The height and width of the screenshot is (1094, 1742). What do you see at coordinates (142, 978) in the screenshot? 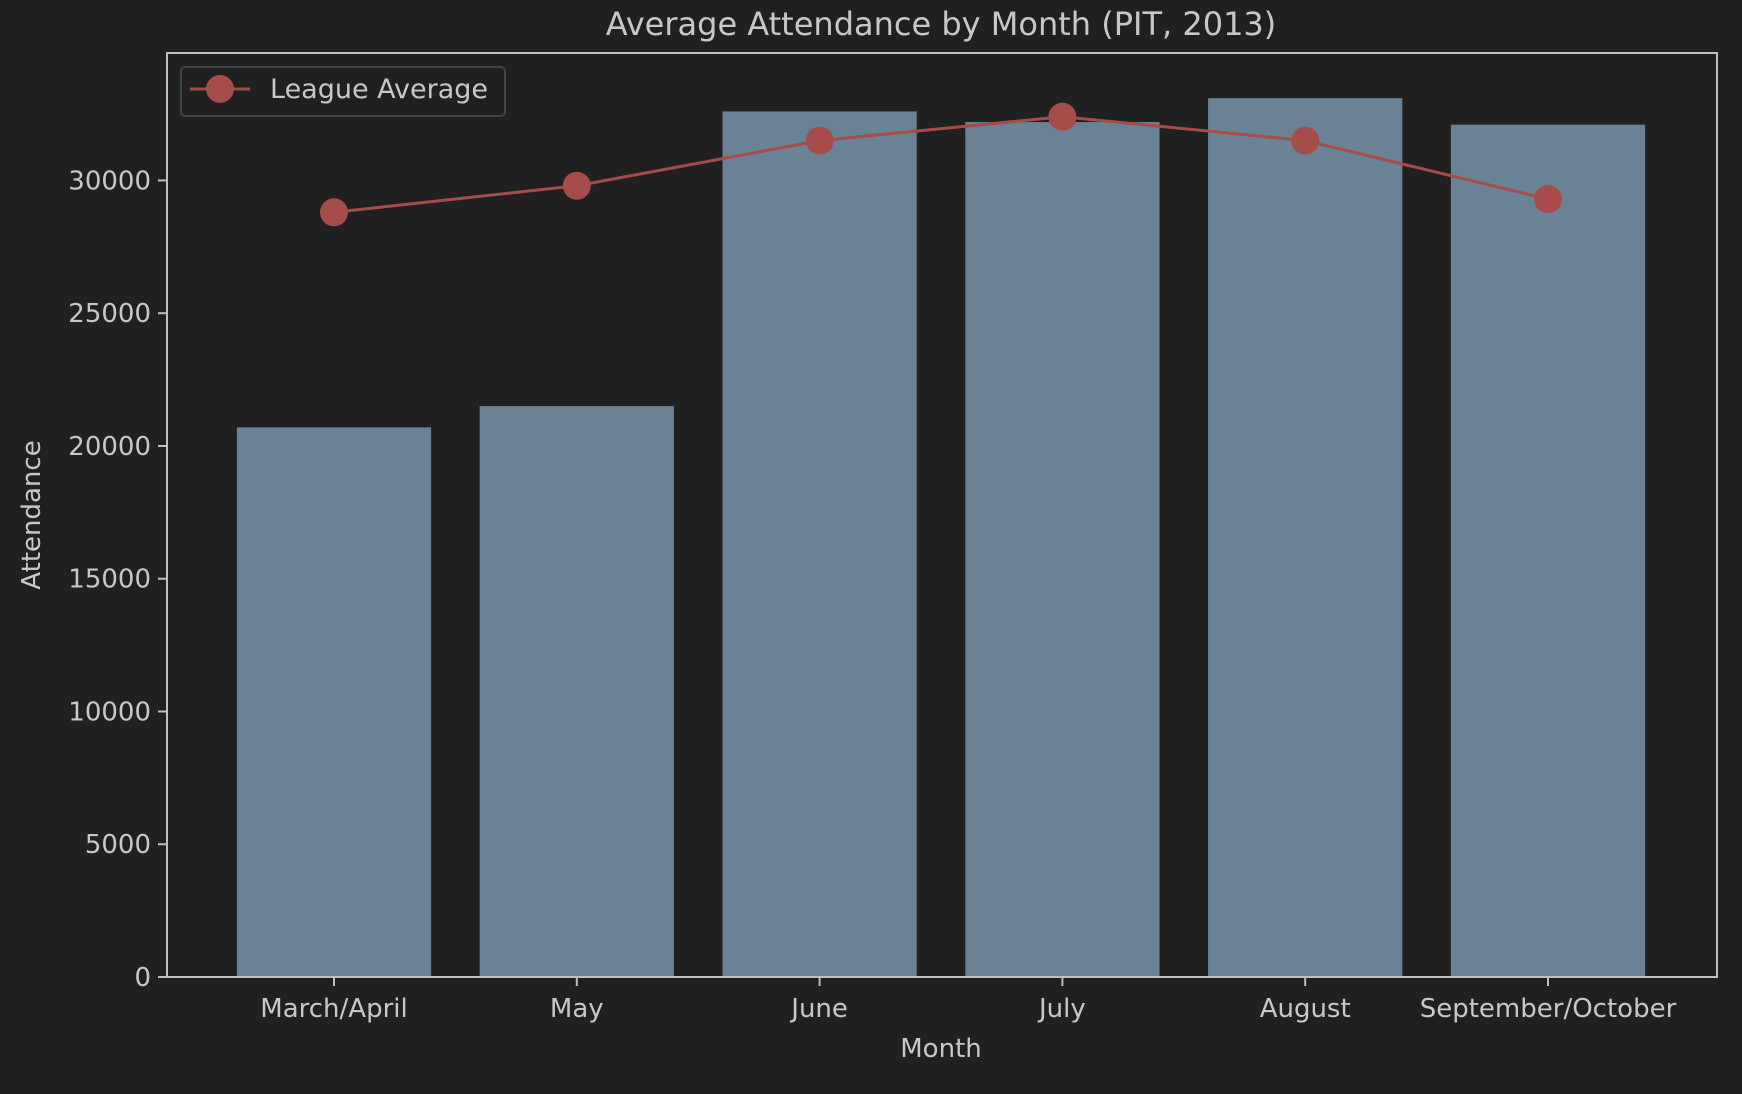
I see `y-tick-label: 0` at bounding box center [142, 978].